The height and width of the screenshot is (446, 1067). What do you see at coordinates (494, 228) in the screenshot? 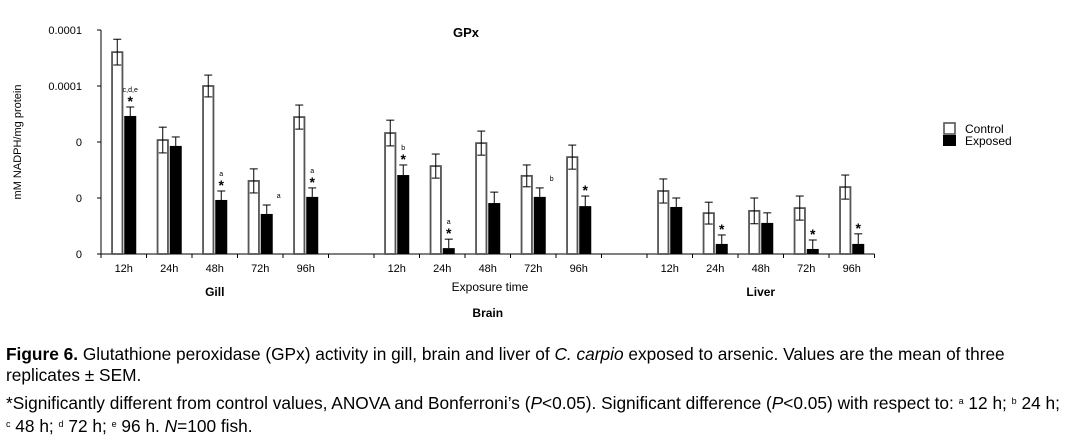
I see `brain-exposed-bar-48h` at bounding box center [494, 228].